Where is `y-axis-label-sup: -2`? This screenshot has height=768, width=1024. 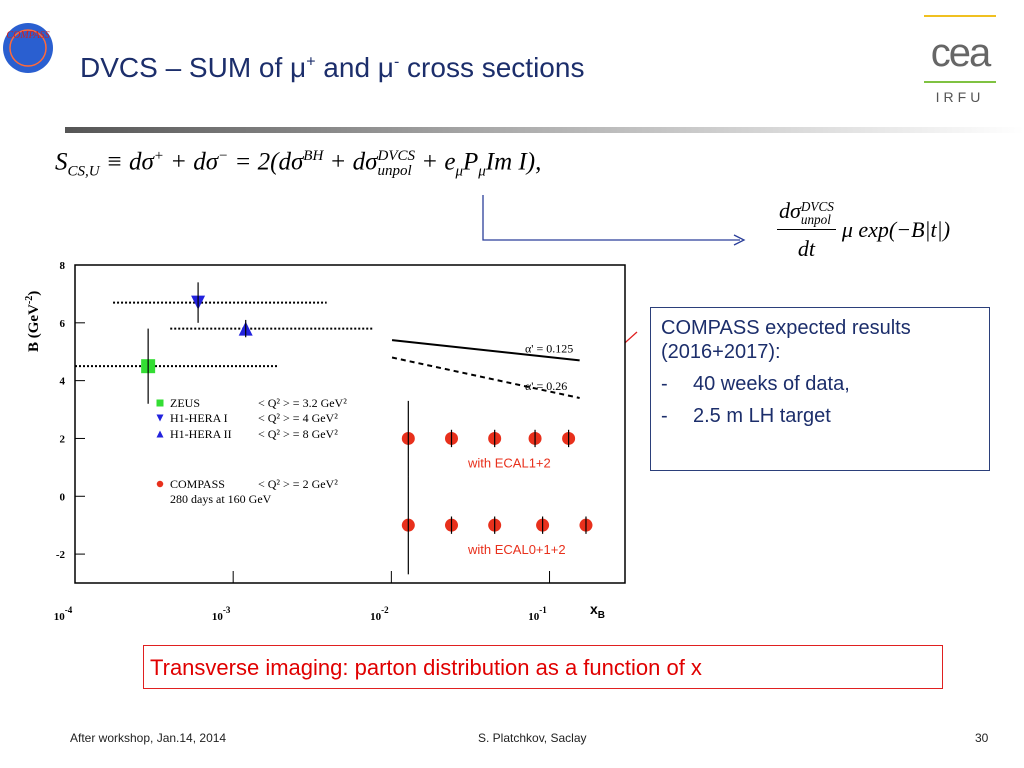
y-axis-label-sup: -2 is located at coordinates (29, 300).